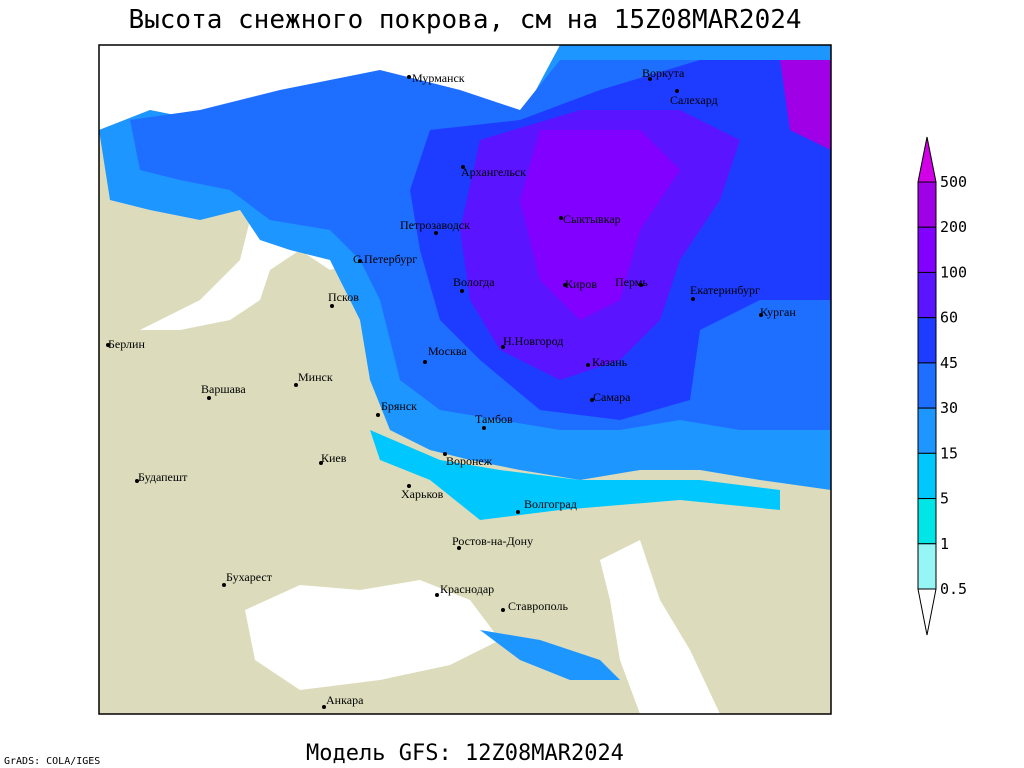 The height and width of the screenshot is (768, 1024). What do you see at coordinates (953, 272) in the screenshot?
I see `legend-label: 100` at bounding box center [953, 272].